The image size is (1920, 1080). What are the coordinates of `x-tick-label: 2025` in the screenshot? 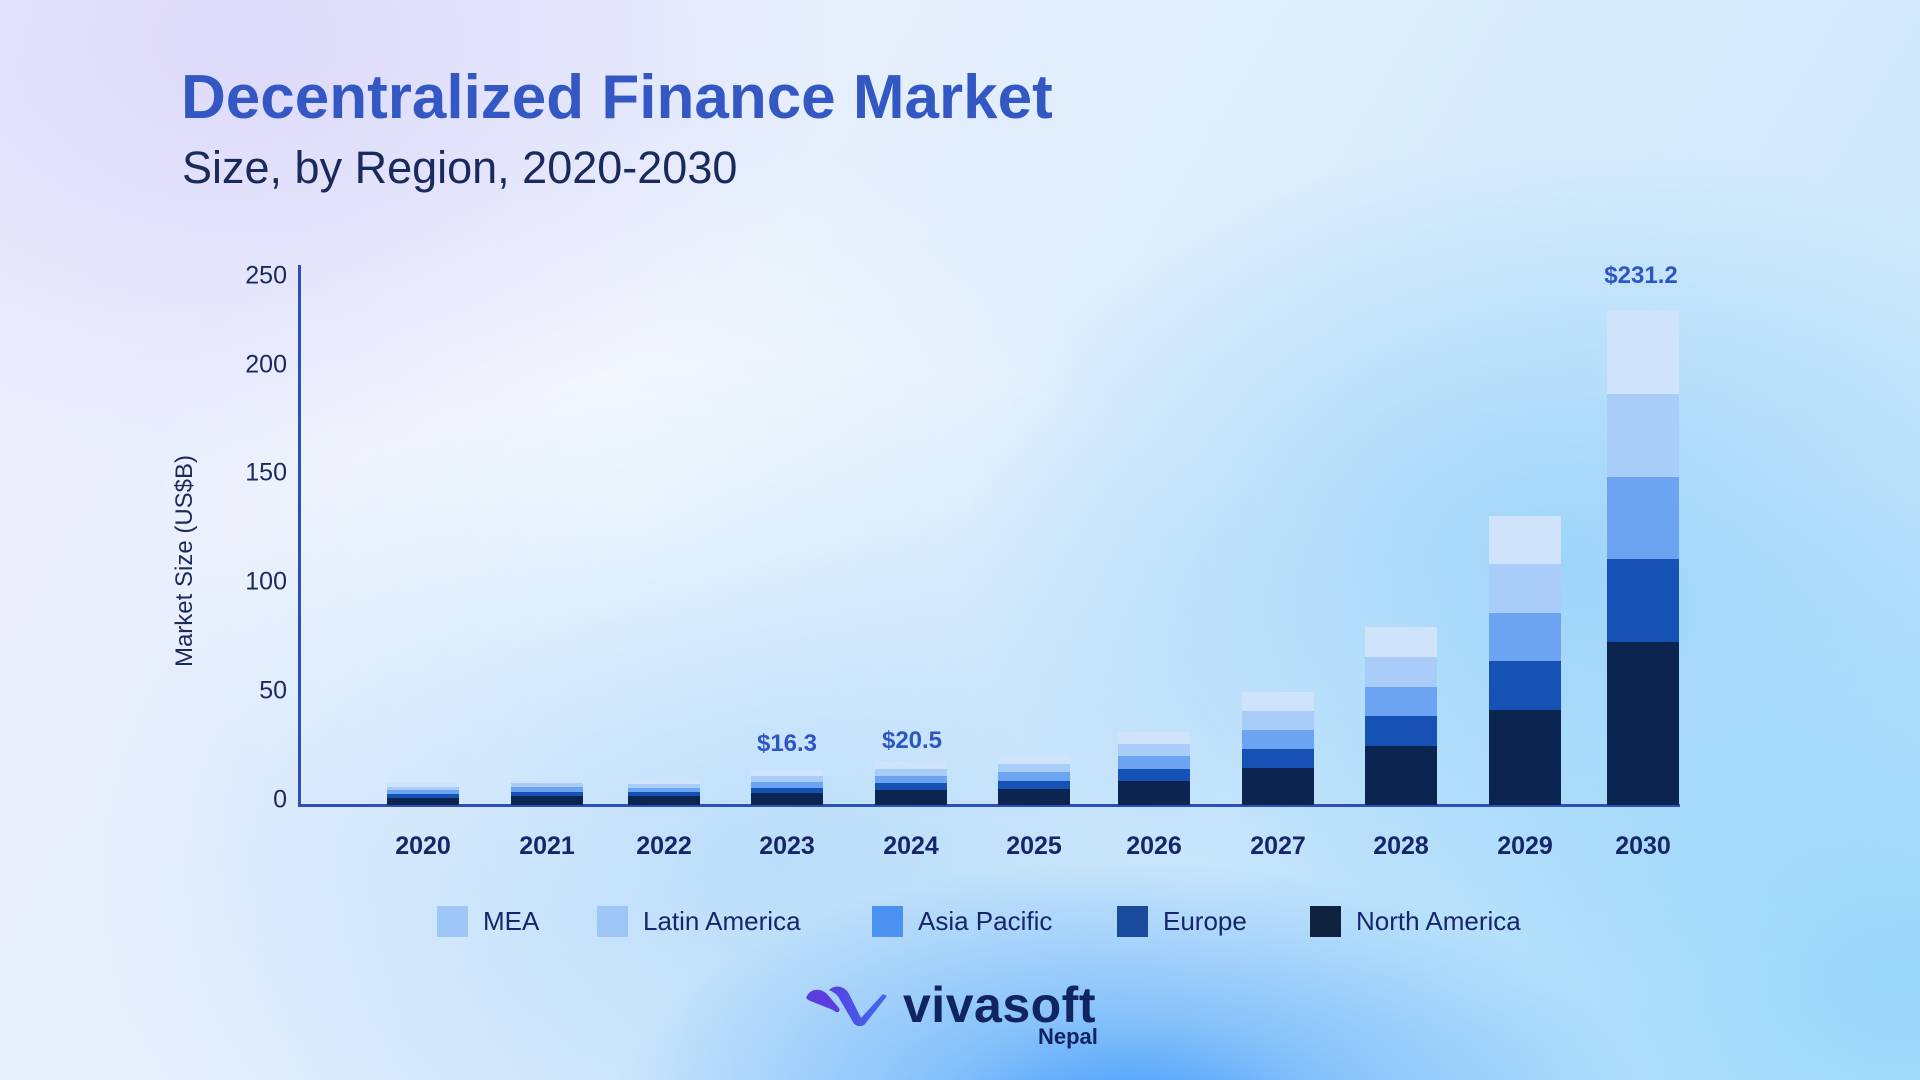 It's located at (1034, 846).